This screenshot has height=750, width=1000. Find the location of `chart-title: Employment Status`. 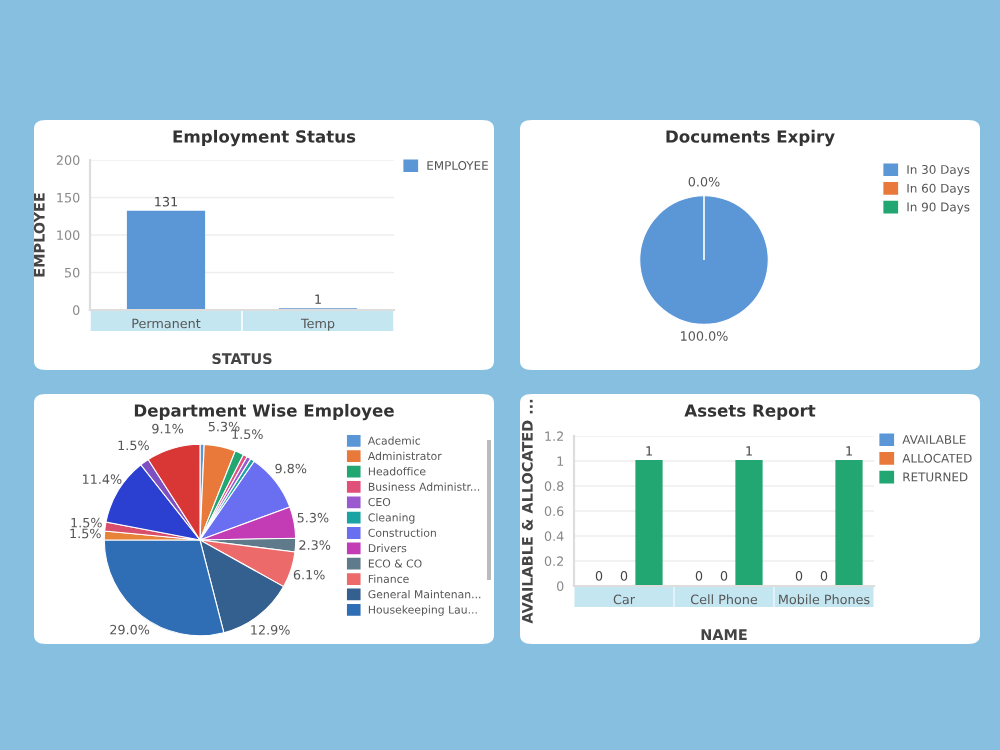

chart-title: Employment Status is located at coordinates (264, 138).